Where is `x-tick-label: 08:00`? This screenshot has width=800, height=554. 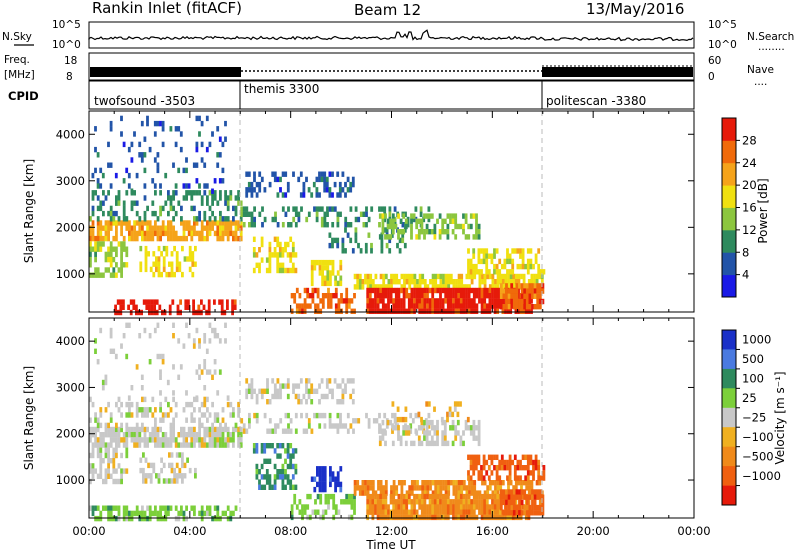 x-tick-label: 08:00 is located at coordinates (290, 531).